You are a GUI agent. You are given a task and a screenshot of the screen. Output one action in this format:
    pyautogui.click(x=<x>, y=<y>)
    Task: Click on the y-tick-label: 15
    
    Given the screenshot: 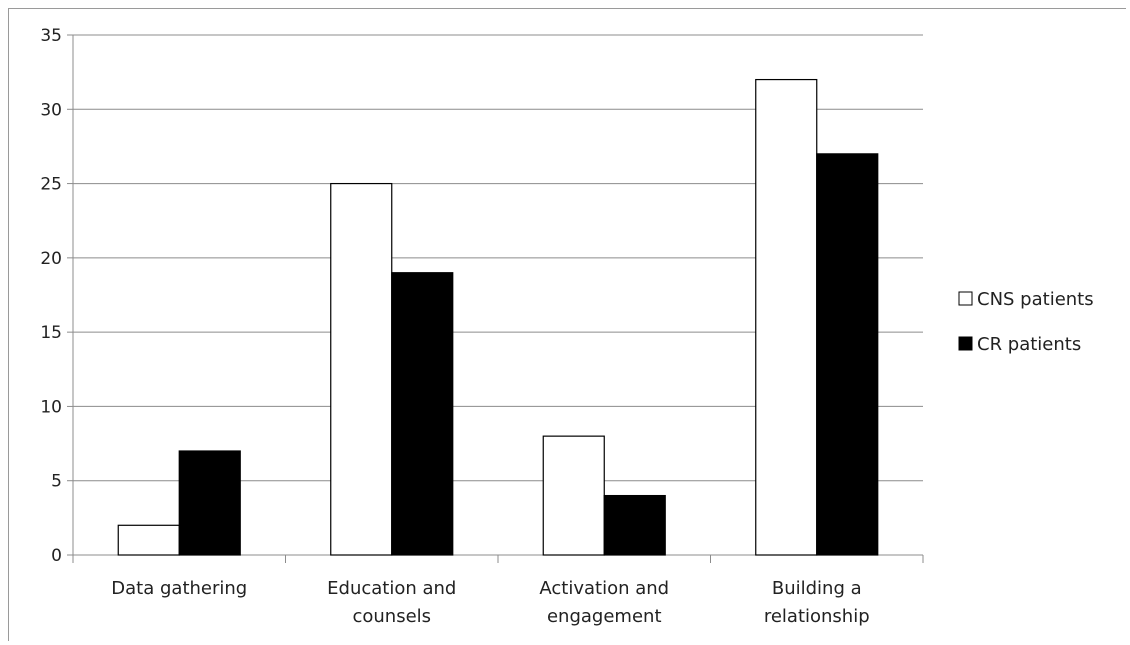 What is the action you would take?
    pyautogui.click(x=51, y=333)
    